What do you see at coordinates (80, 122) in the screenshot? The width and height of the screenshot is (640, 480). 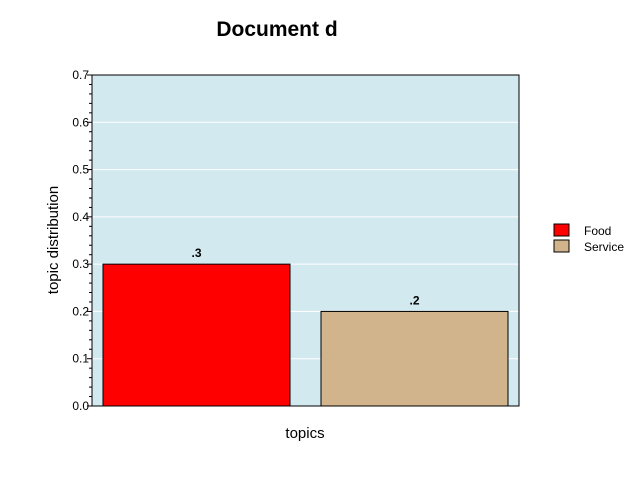 I see `y-tick-label: 0.6` at bounding box center [80, 122].